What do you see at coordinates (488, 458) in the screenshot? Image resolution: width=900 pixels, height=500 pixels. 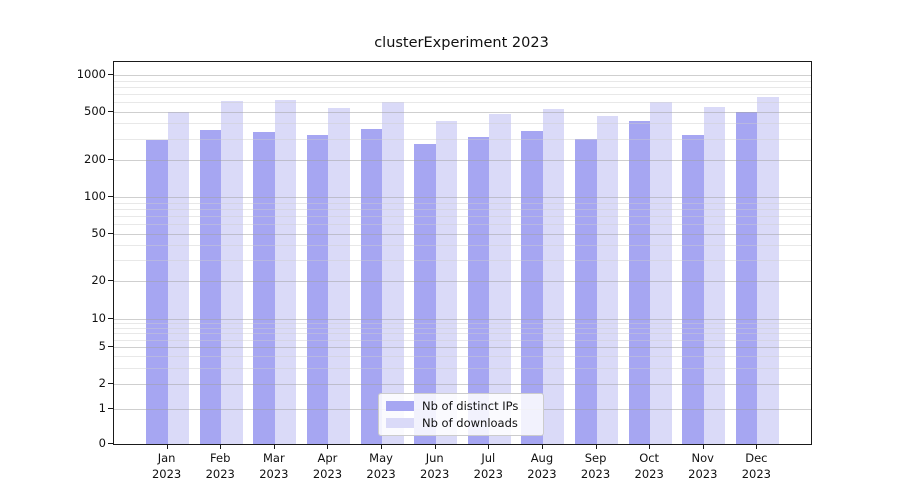 I see `x-tick-label-month: Jul` at bounding box center [488, 458].